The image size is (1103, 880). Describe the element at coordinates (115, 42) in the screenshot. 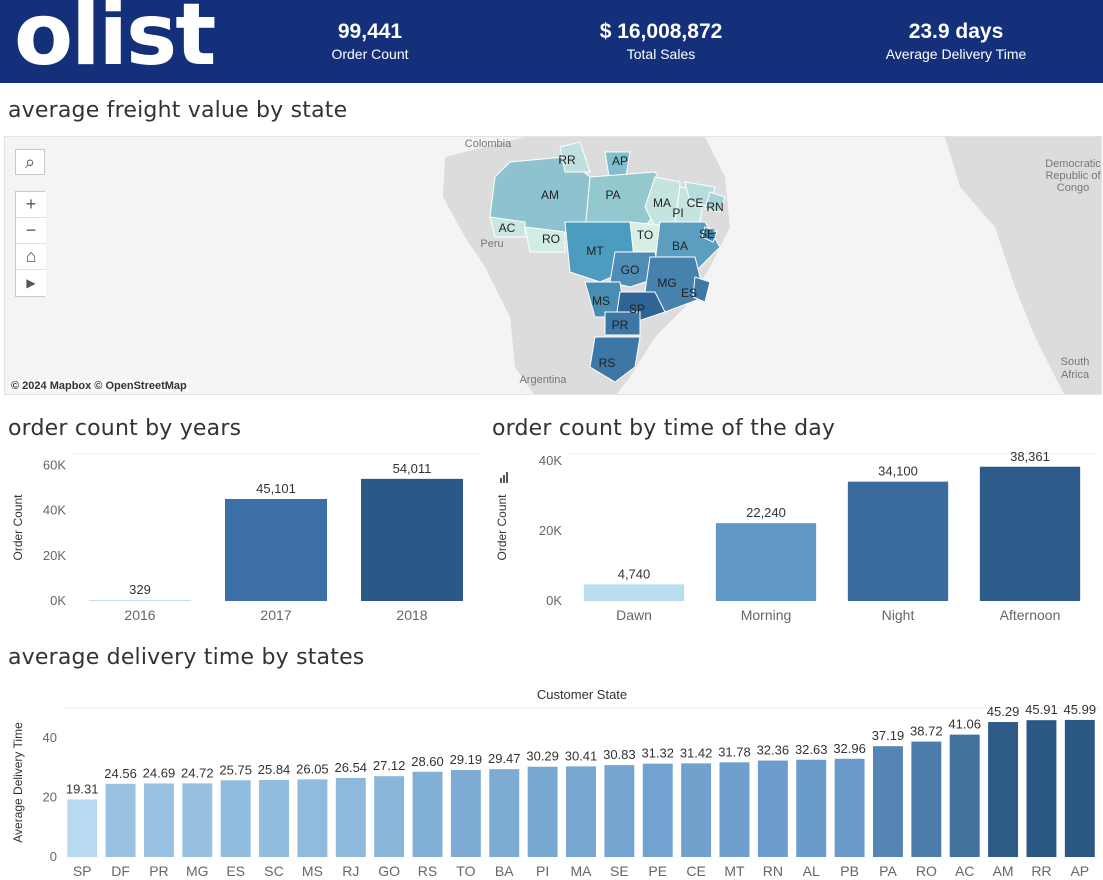

I see `olist-logo: olist` at that location.